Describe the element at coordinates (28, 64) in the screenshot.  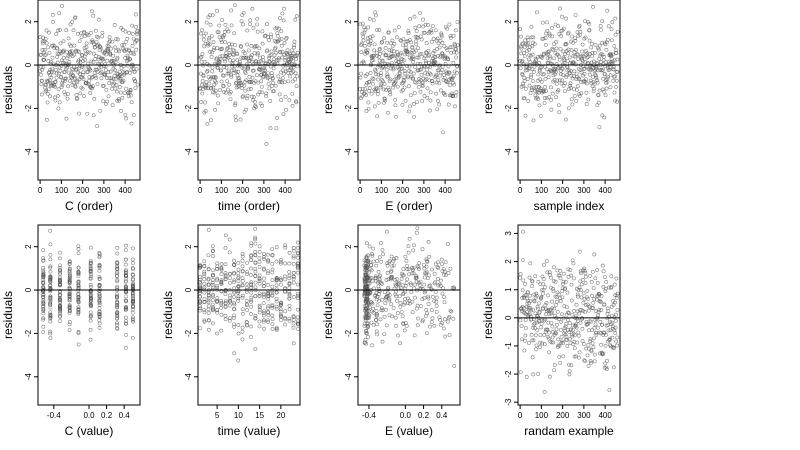
I see `y-tick-label: 0` at that location.